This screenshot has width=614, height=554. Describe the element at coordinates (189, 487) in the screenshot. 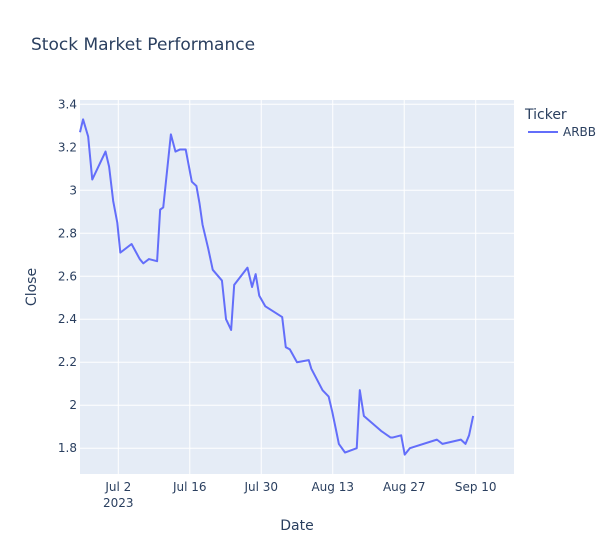

I see `x-tick-label: Jul 16` at that location.